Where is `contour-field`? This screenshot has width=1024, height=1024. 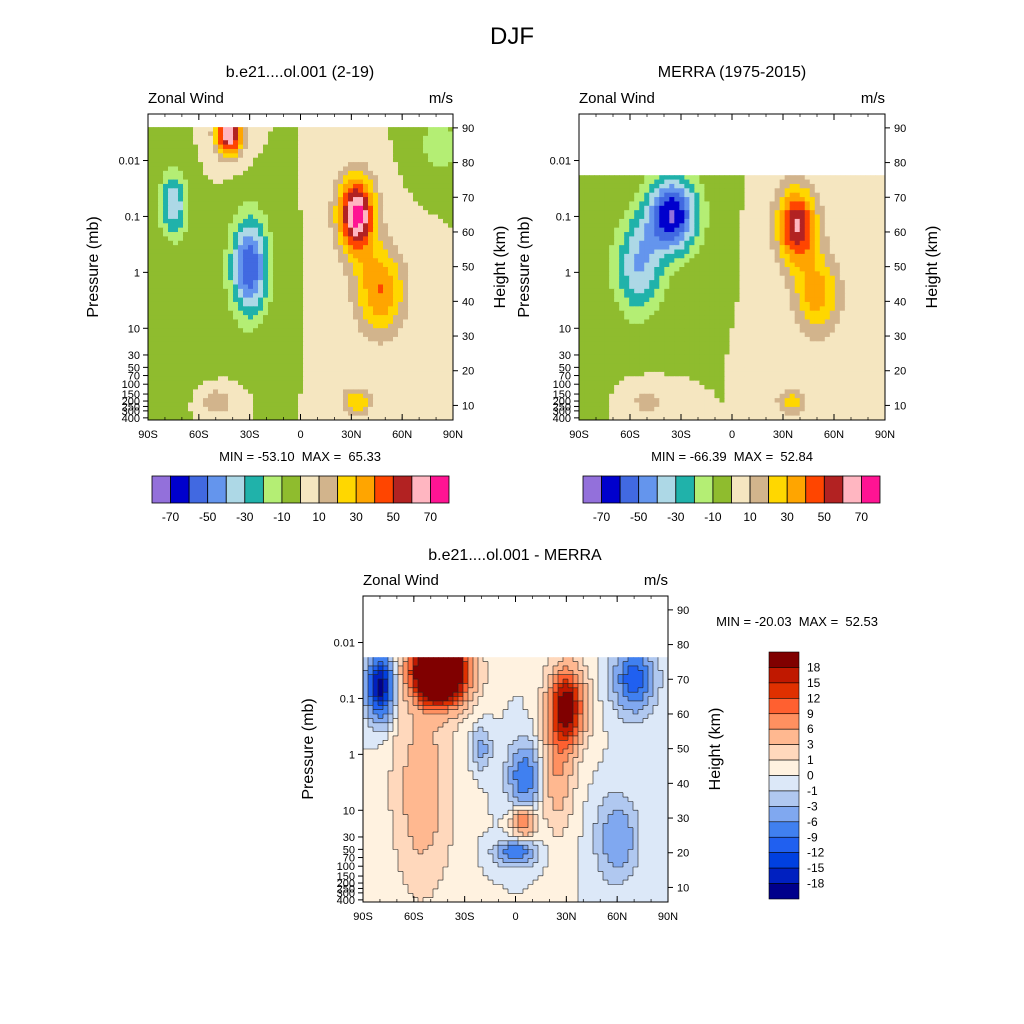
contour-field is located at coordinates (300, 273).